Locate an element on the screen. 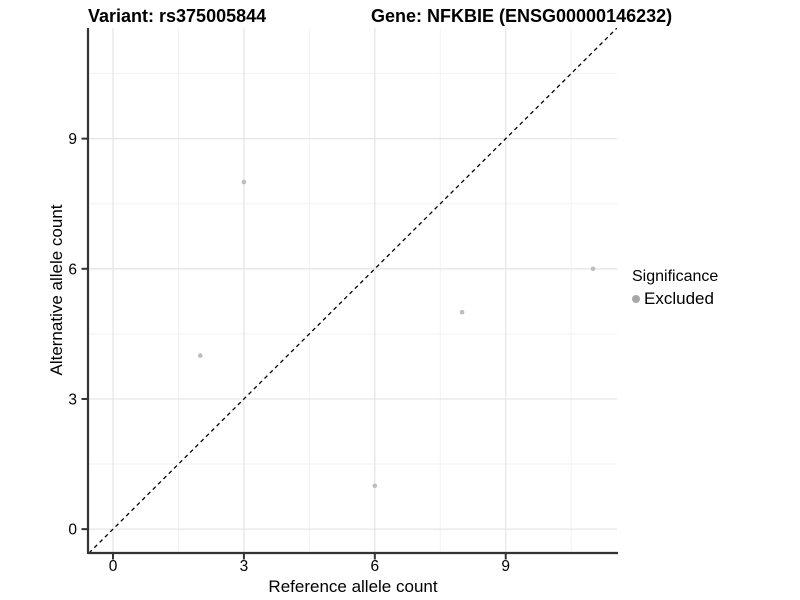 The height and width of the screenshot is (600, 800). plot-title-gene: Gene: NFKBIE (ENSG00000146232) is located at coordinates (522, 16).